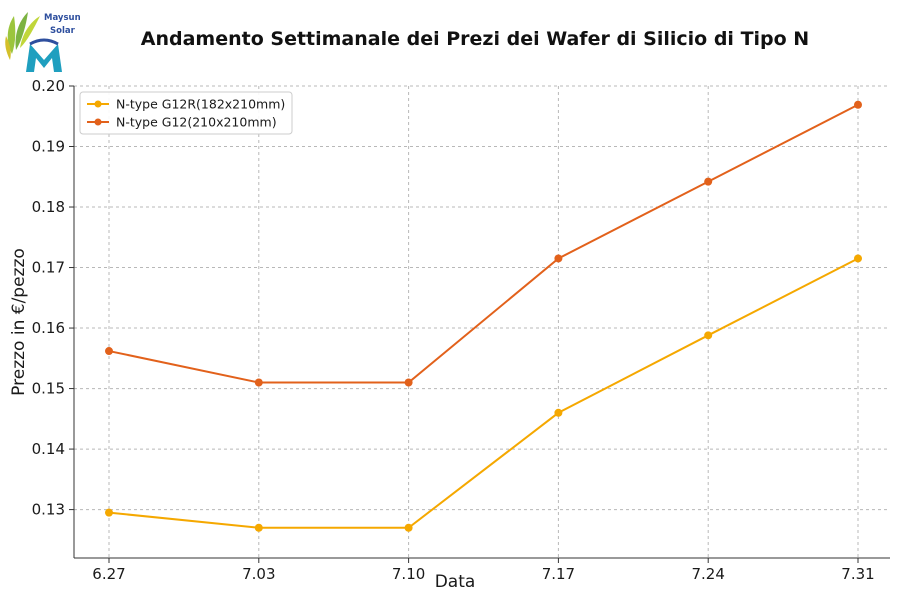  Describe the element at coordinates (62, 18) in the screenshot. I see `logo-name-line1: Maysun` at that location.